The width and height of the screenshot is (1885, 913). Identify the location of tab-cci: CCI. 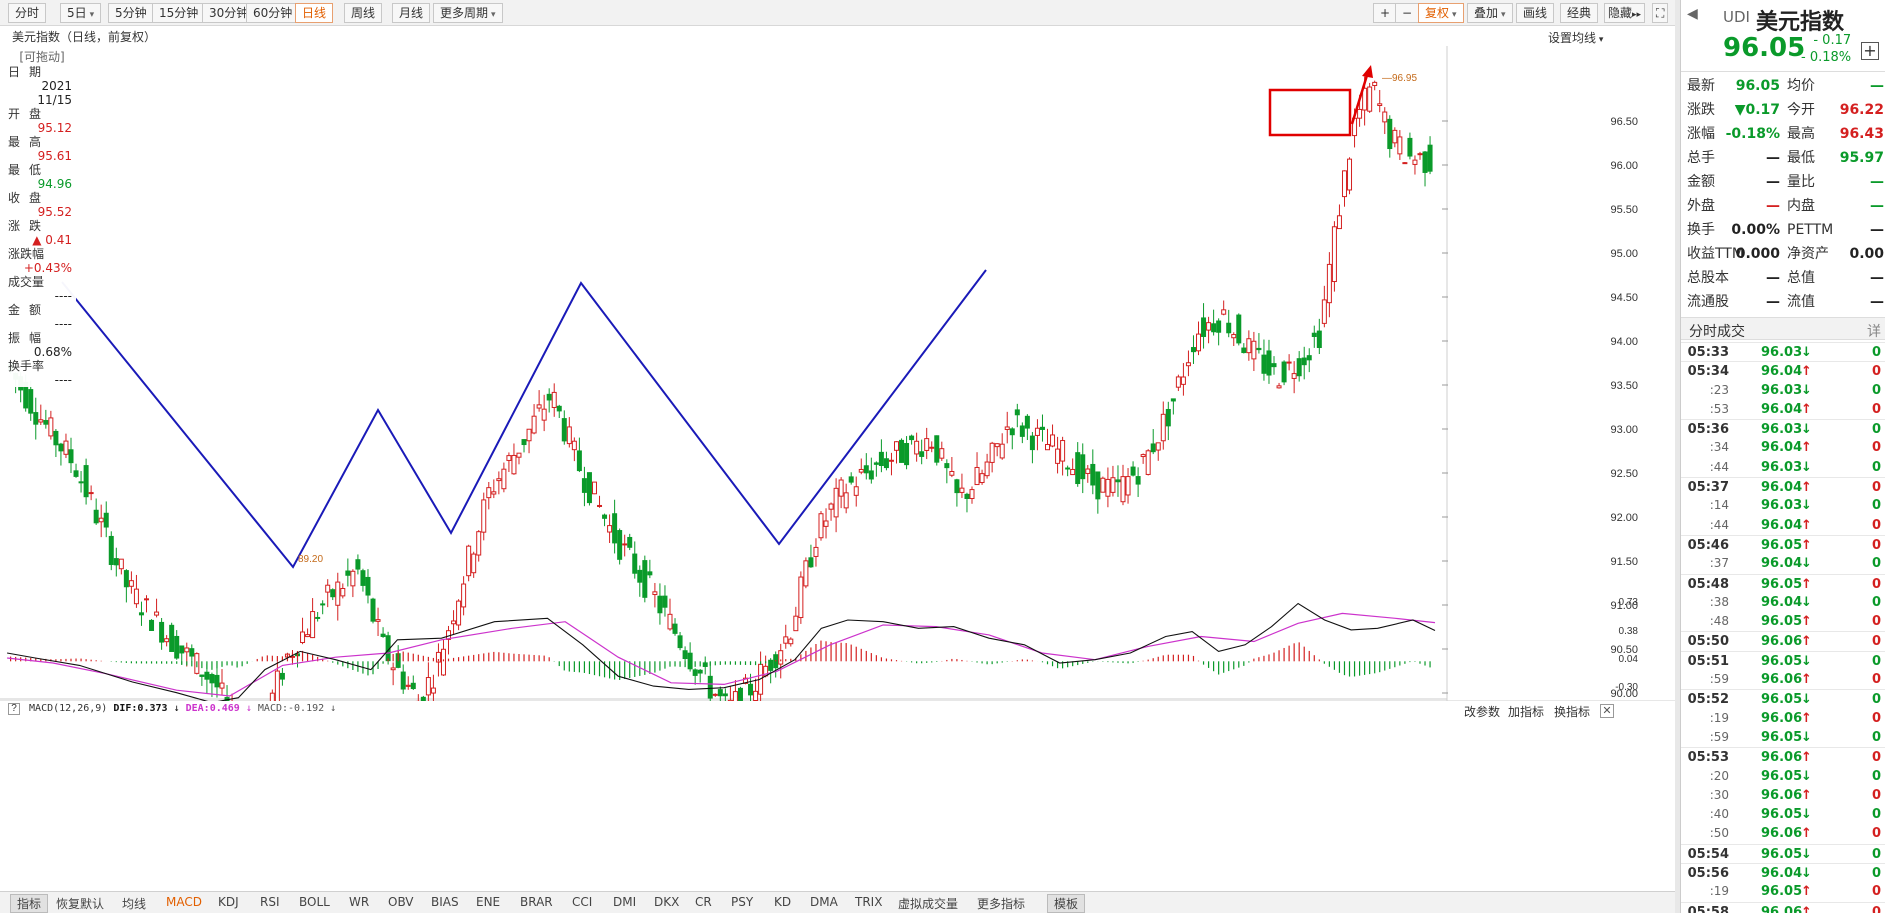
(582, 902).